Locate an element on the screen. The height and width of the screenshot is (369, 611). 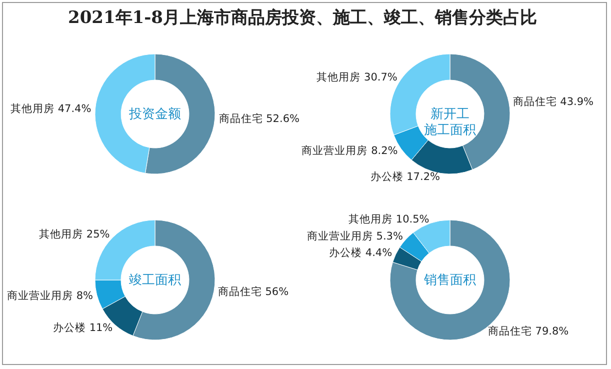
text: 2021年1-8月上海市商品房投资、施工、竣工、销售分类占比 is located at coordinates (302, 18).